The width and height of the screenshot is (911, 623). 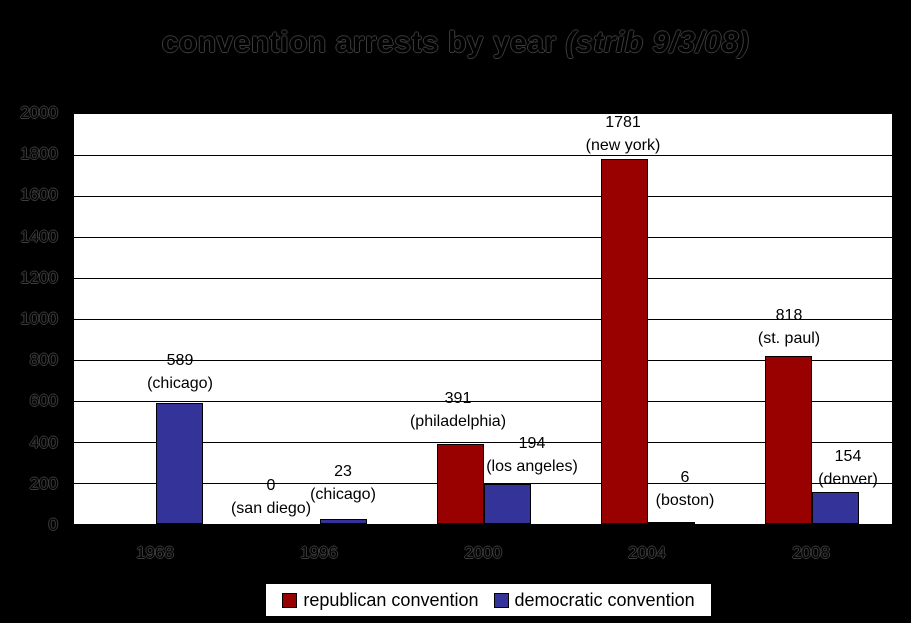 I want to click on legend-item-republican: republican convention, so click(x=380, y=600).